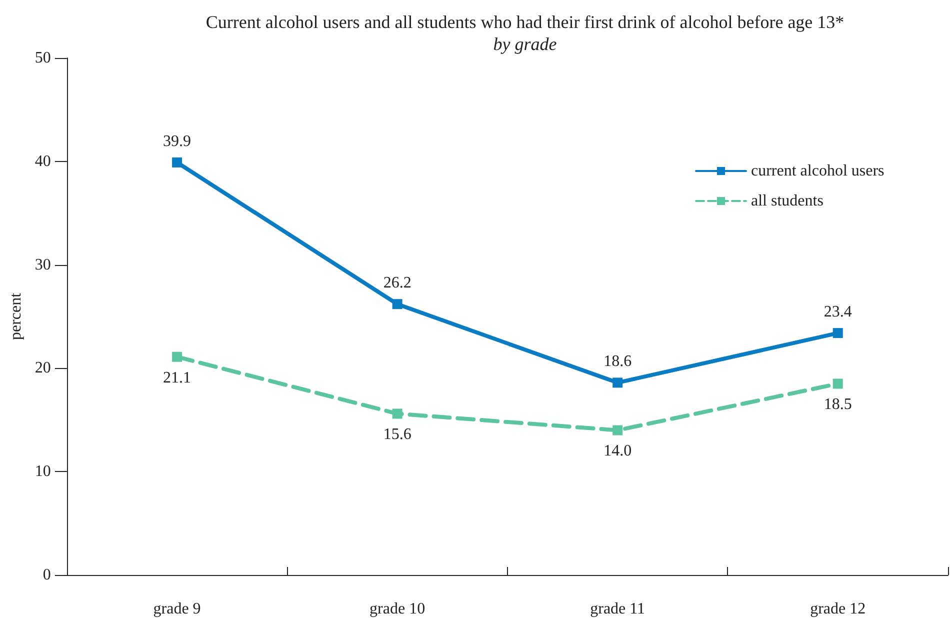 The image size is (950, 618). Describe the element at coordinates (177, 377) in the screenshot. I see `data-label: 21.1` at that location.